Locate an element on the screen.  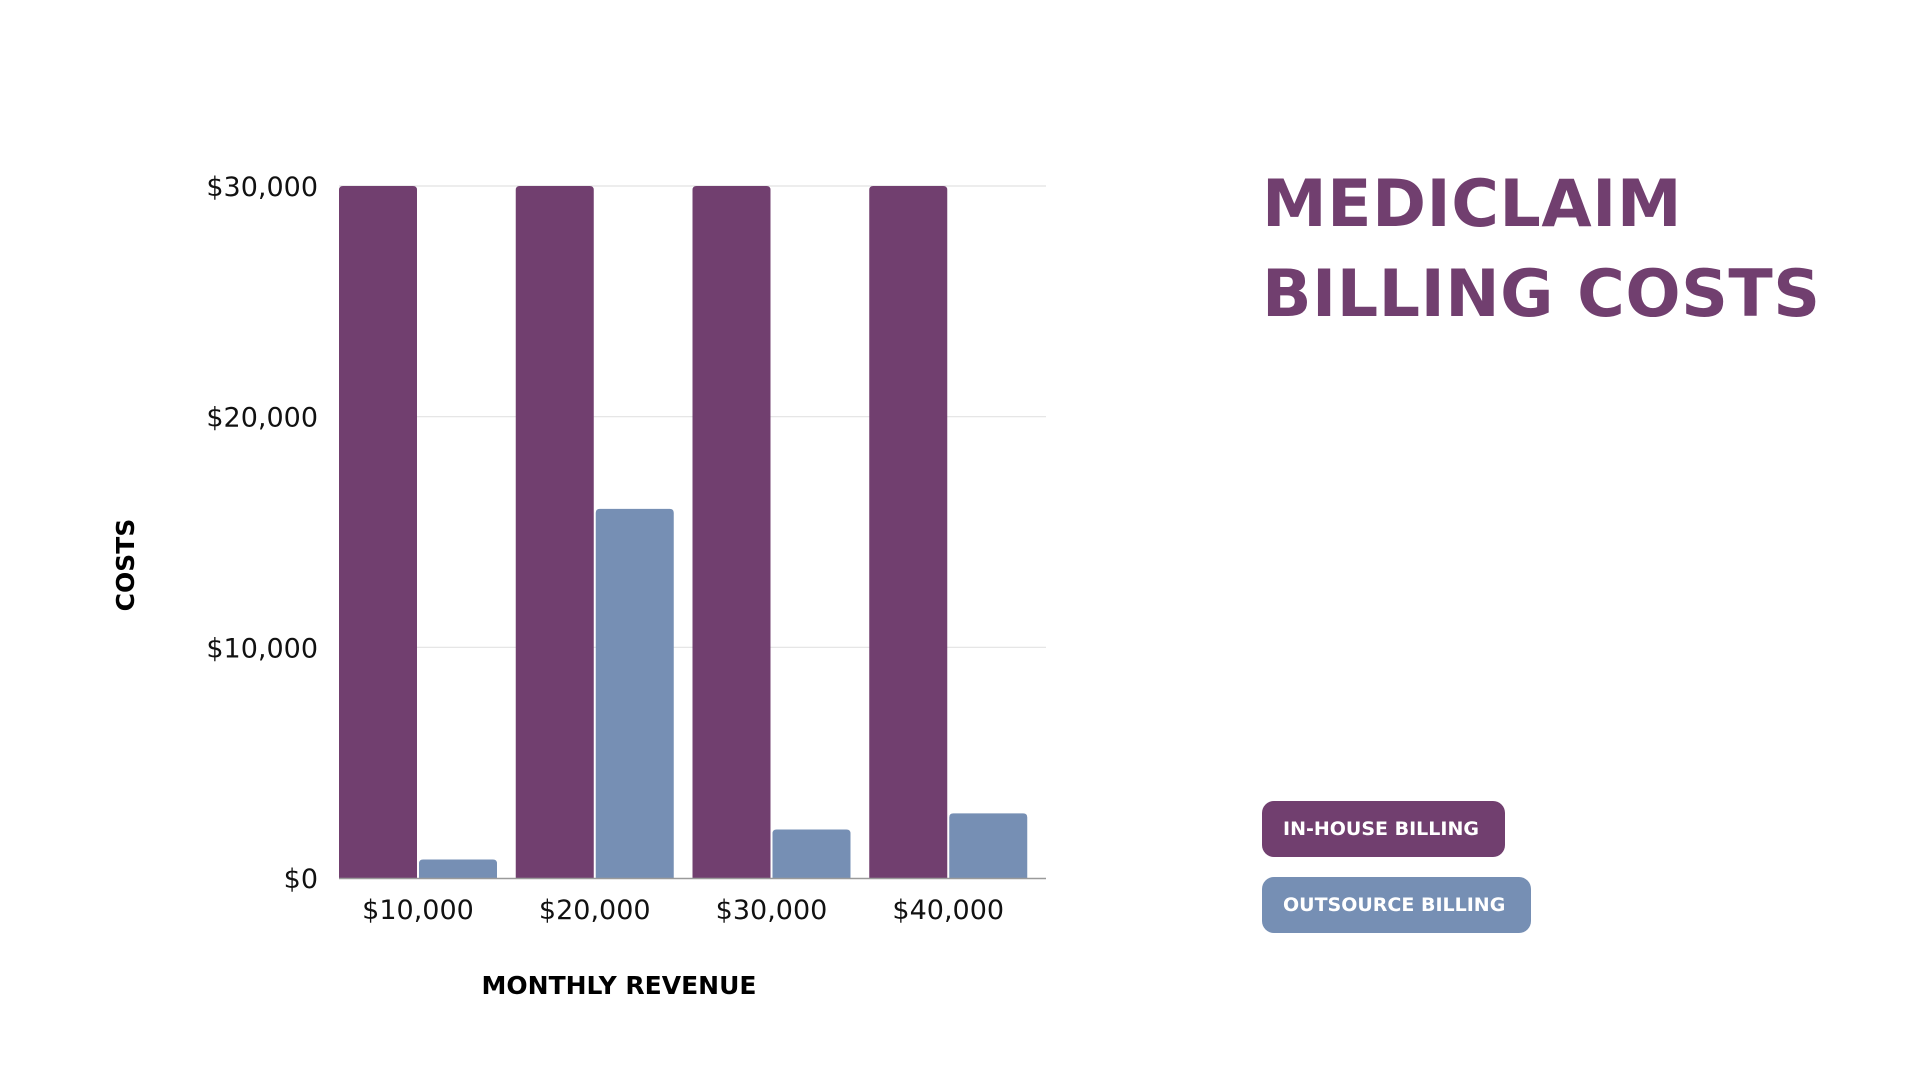
y-tick-label: $0 is located at coordinates (301, 879).